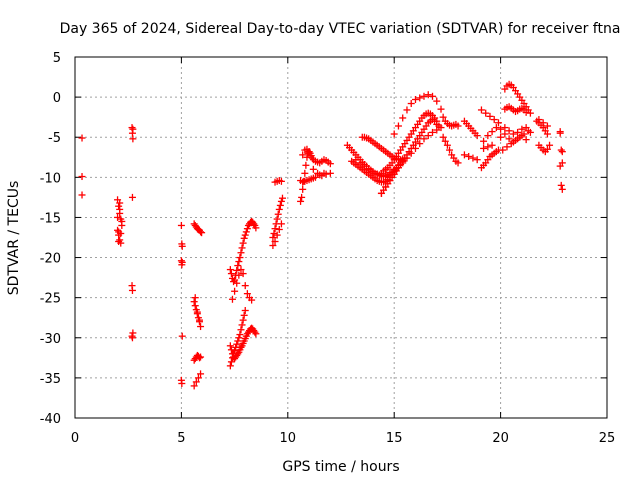 Image resolution: width=640 pixels, height=480 pixels. I want to click on x-tick-labels: 0 5 10 15 20 25, so click(343, 438).